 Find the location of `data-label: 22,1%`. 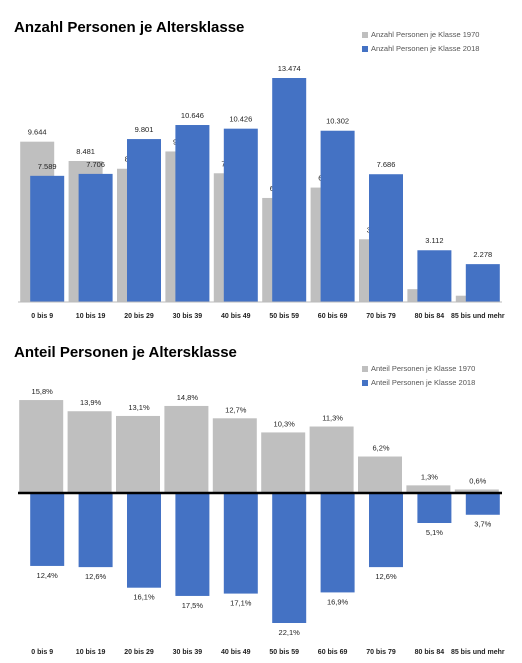

data-label: 22,1% is located at coordinates (290, 632).